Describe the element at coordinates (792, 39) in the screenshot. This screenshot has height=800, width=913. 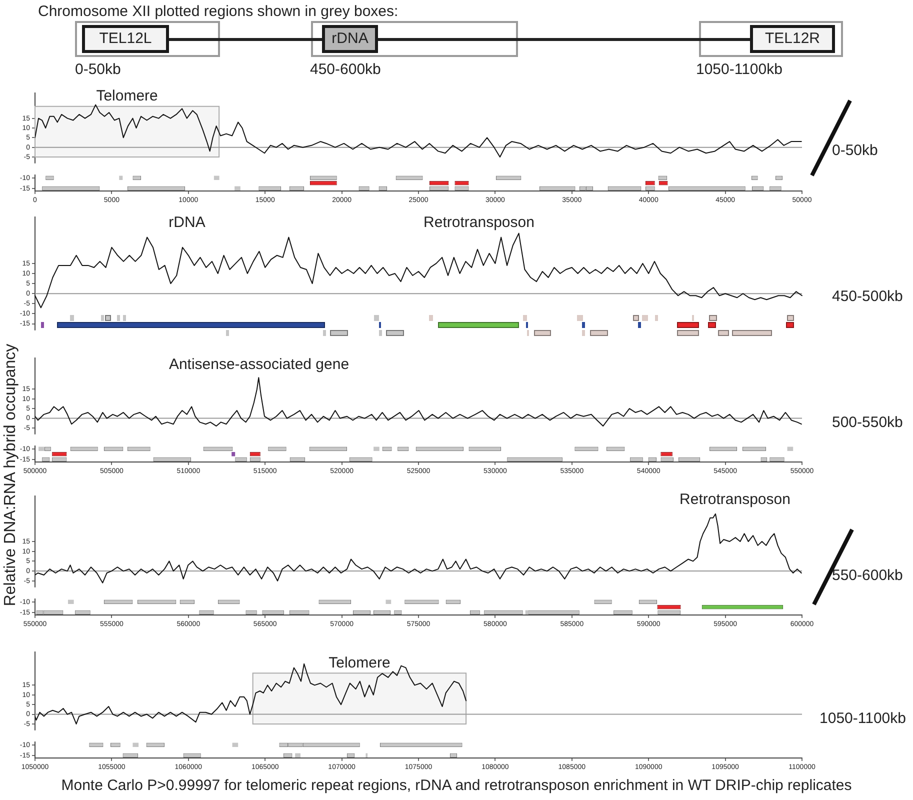
I see `text: TEL12R` at that location.